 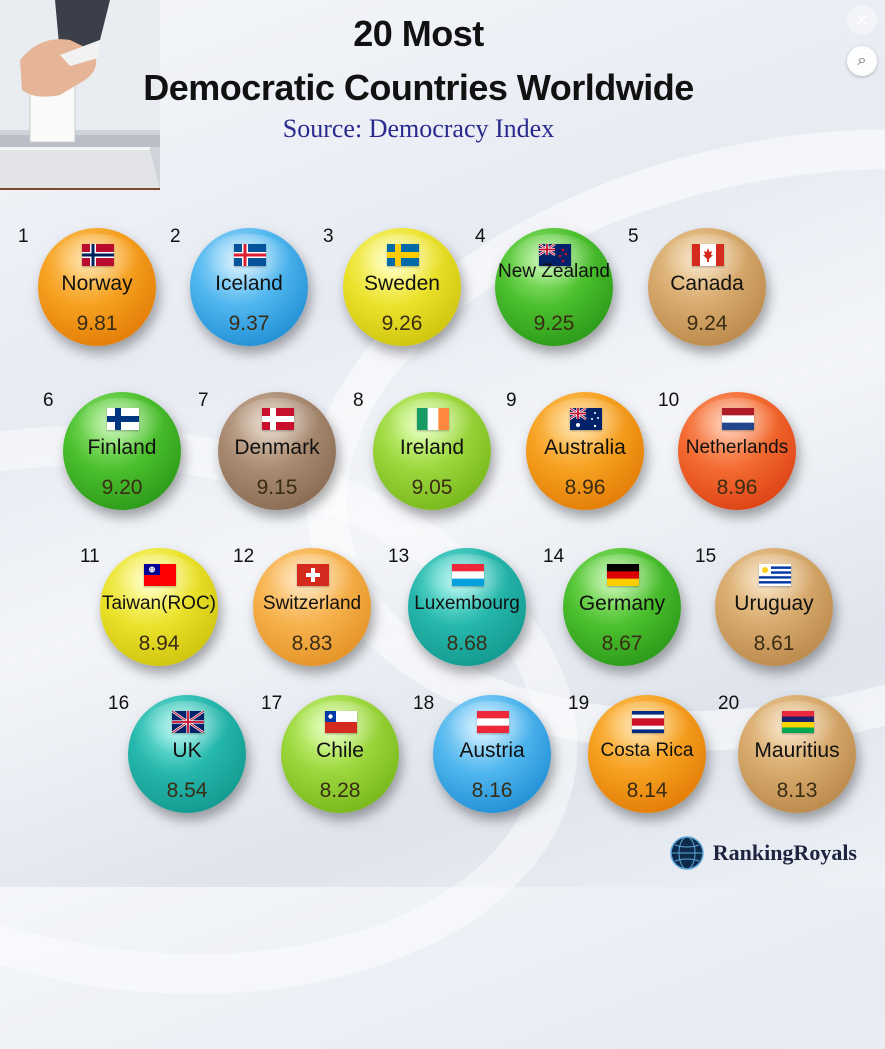 I want to click on country-ball: Iceland 9.37, so click(x=249, y=287).